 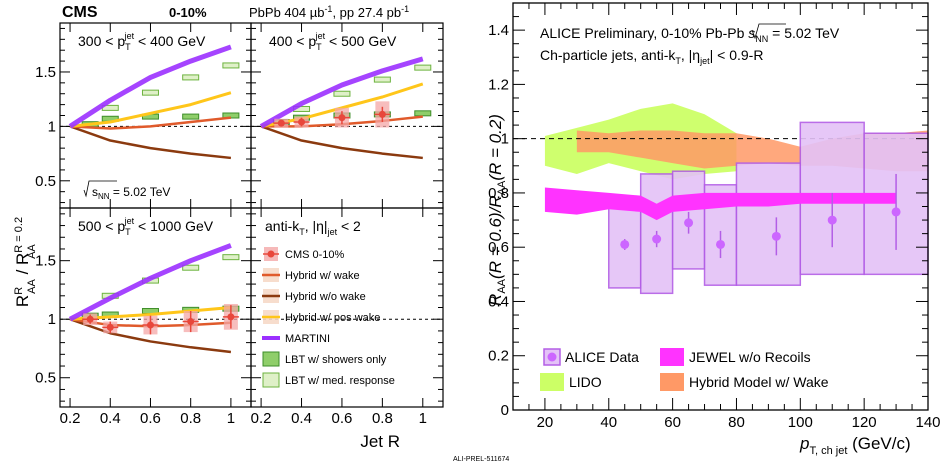 I want to click on cms-yl-sub: AA, so click(x=32, y=286).